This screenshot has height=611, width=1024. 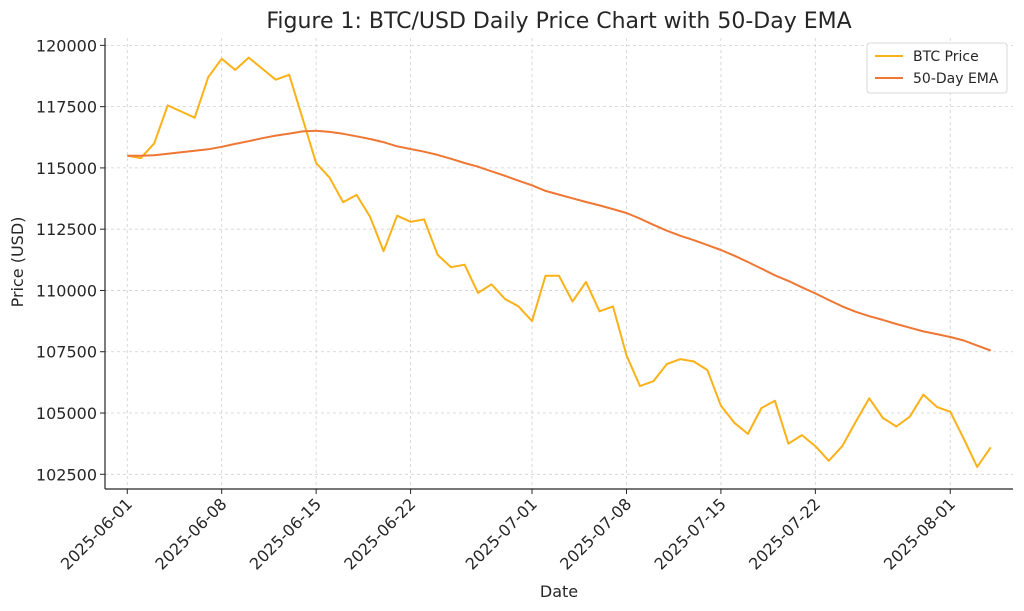 I want to click on y-tick-label: 117500, so click(x=66, y=107).